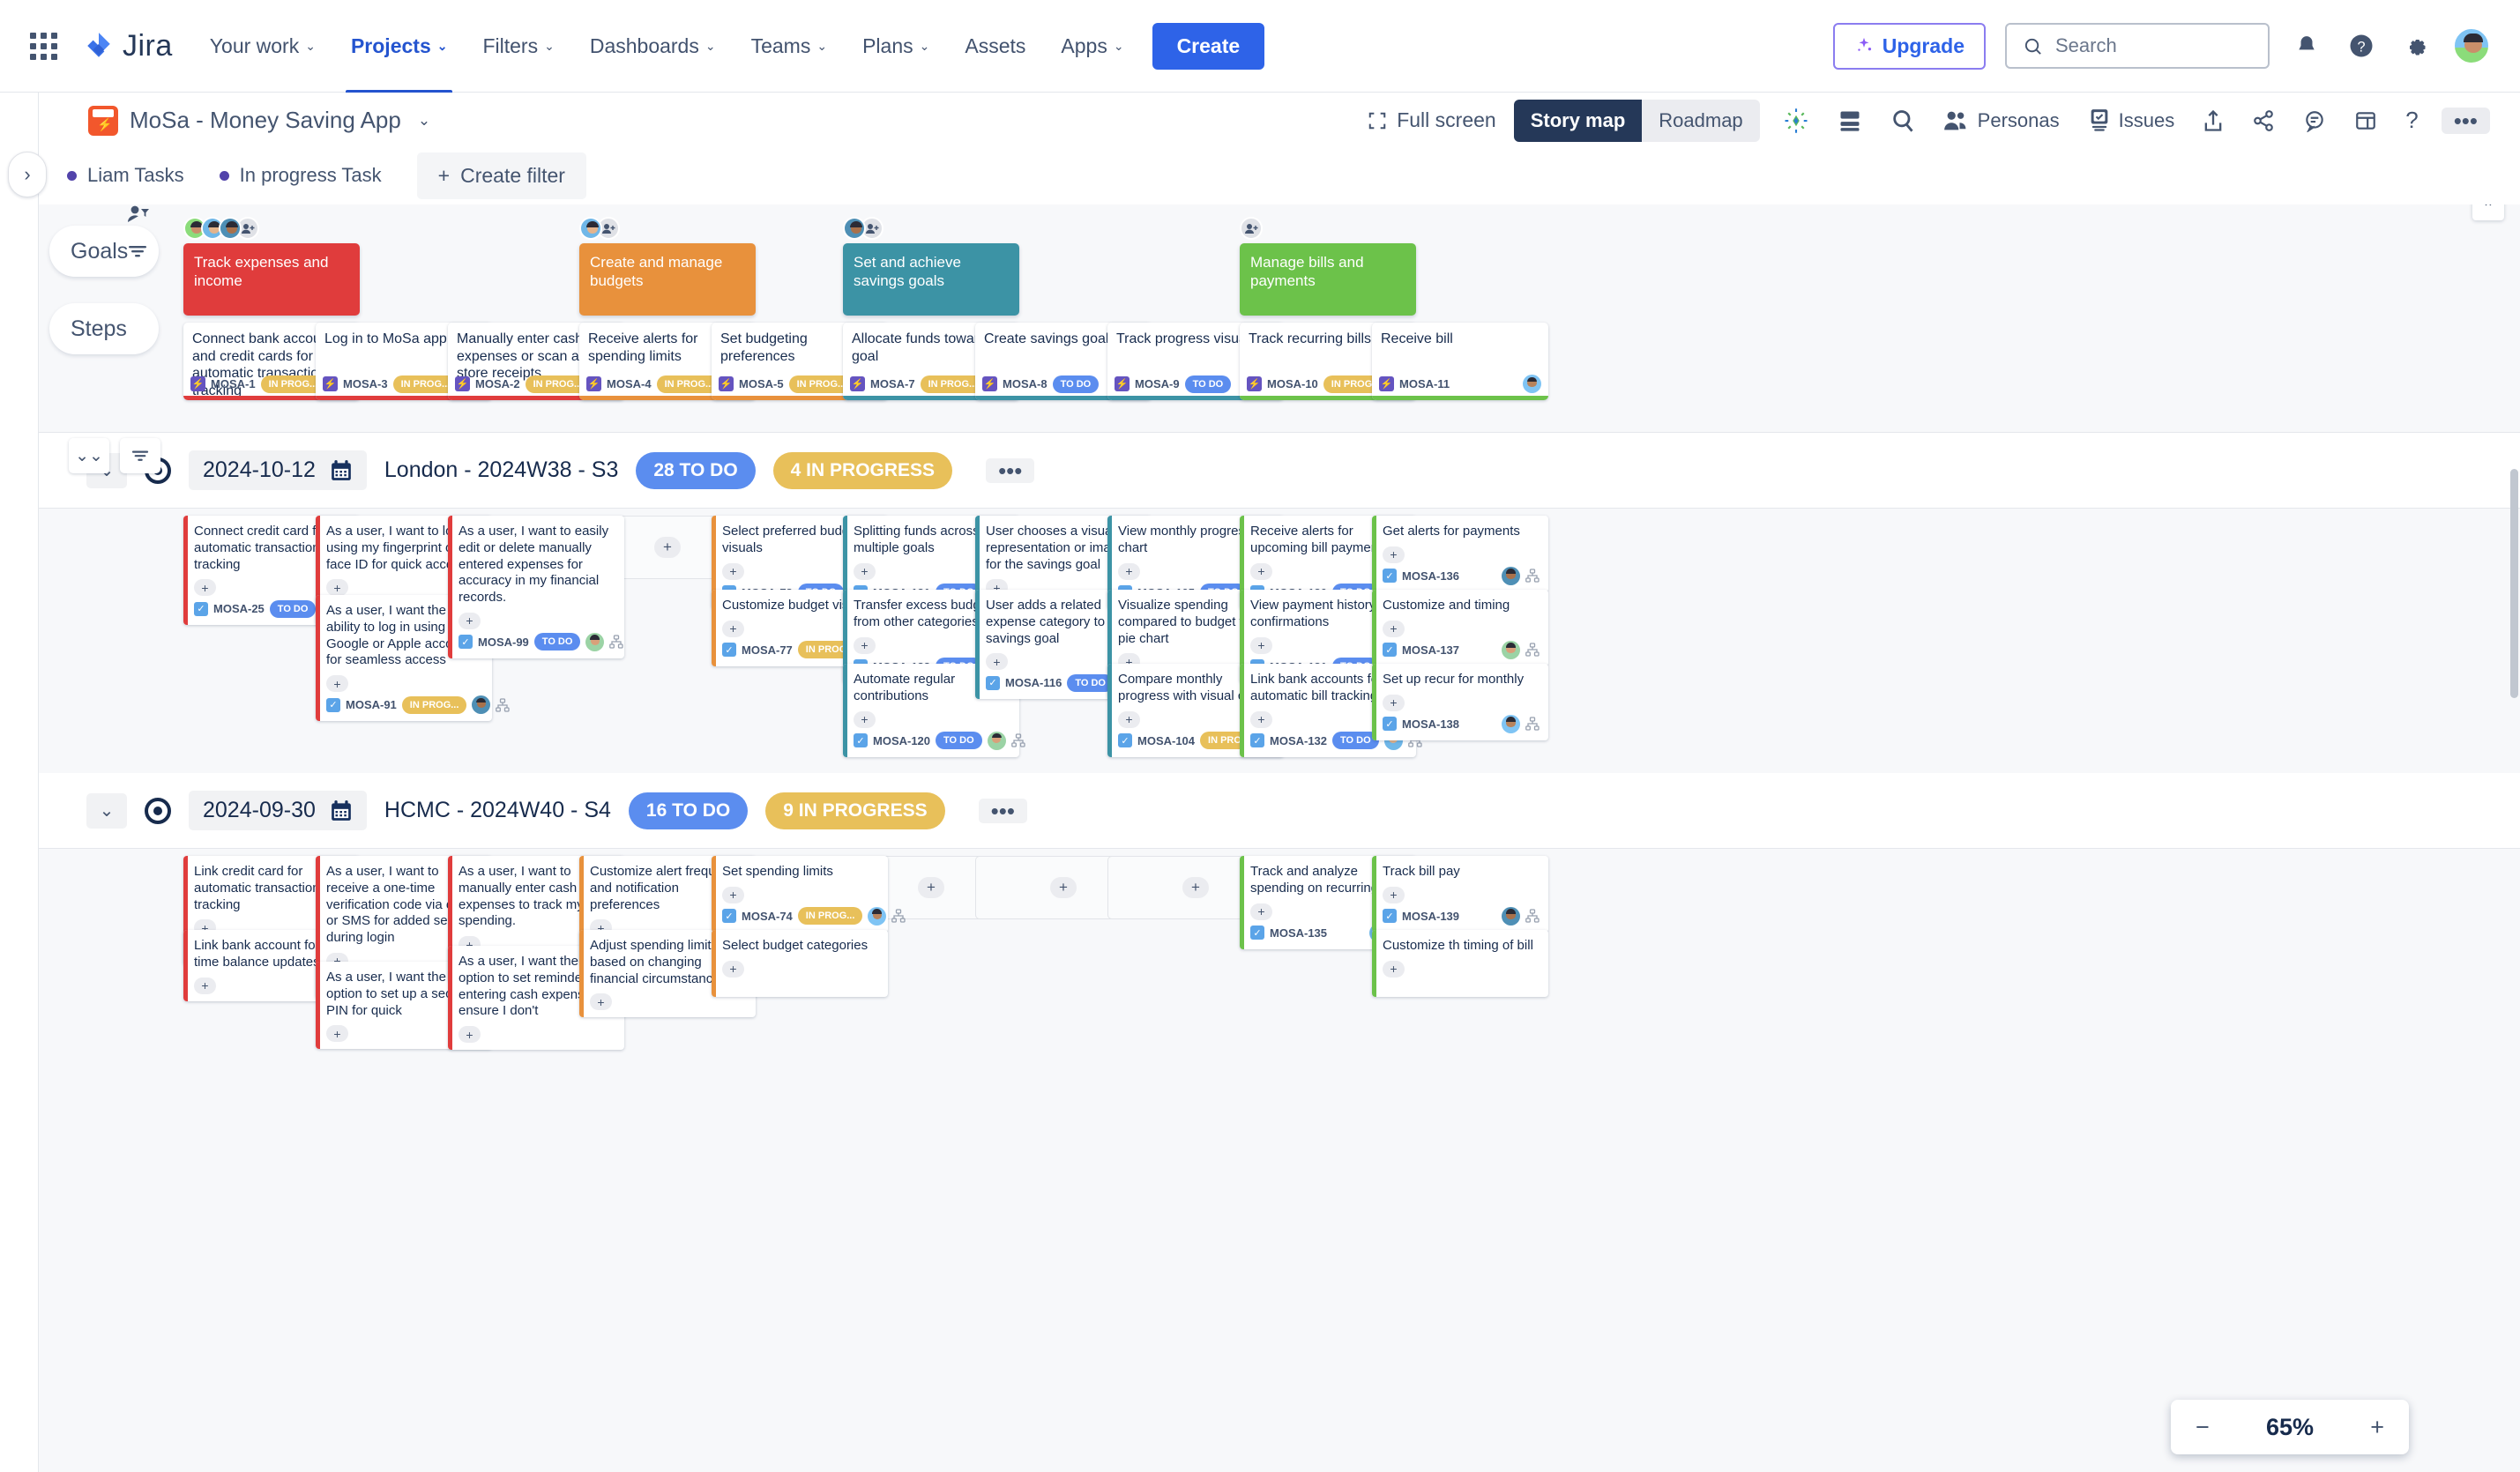 This screenshot has height=1472, width=2520. I want to click on nav-dashboards: Dashboards ⌄, so click(653, 46).